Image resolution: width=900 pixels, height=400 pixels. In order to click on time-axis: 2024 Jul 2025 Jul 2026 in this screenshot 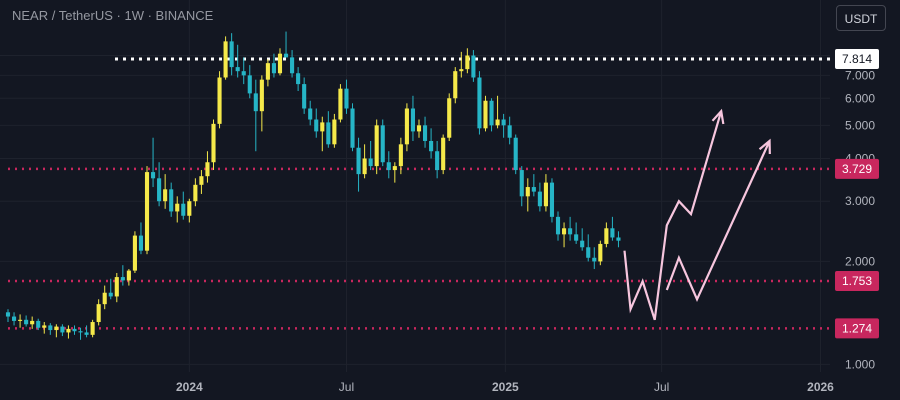, I will do `click(505, 387)`.